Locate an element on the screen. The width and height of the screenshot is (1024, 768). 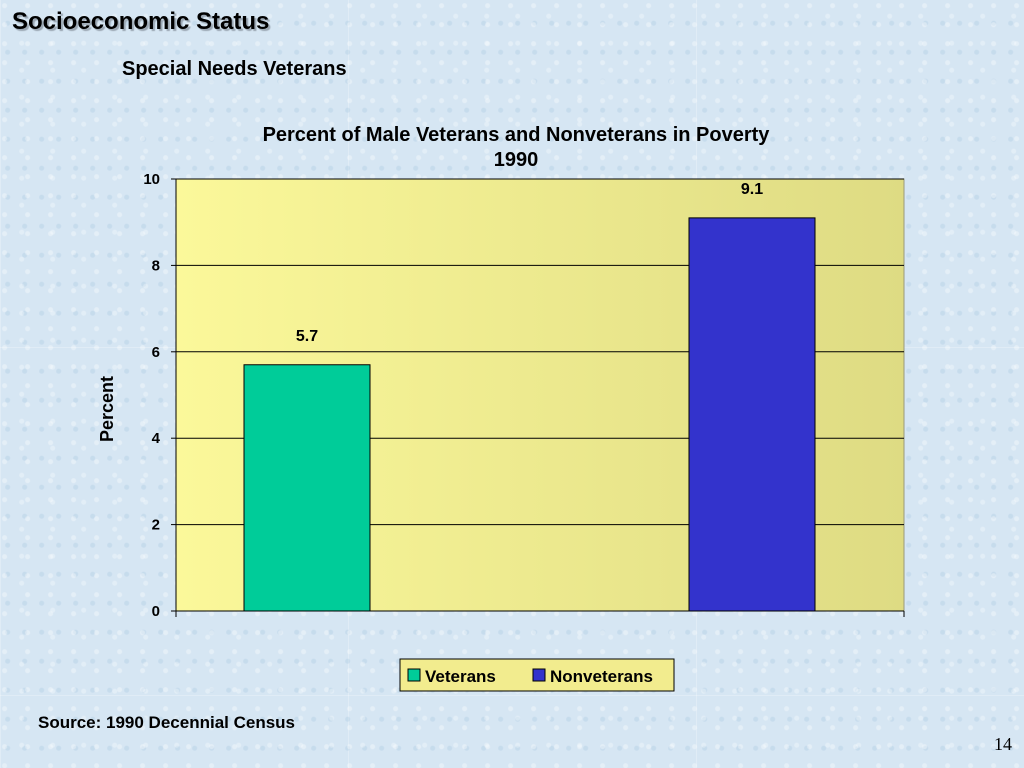
legend-swatch-veterans is located at coordinates (414, 675).